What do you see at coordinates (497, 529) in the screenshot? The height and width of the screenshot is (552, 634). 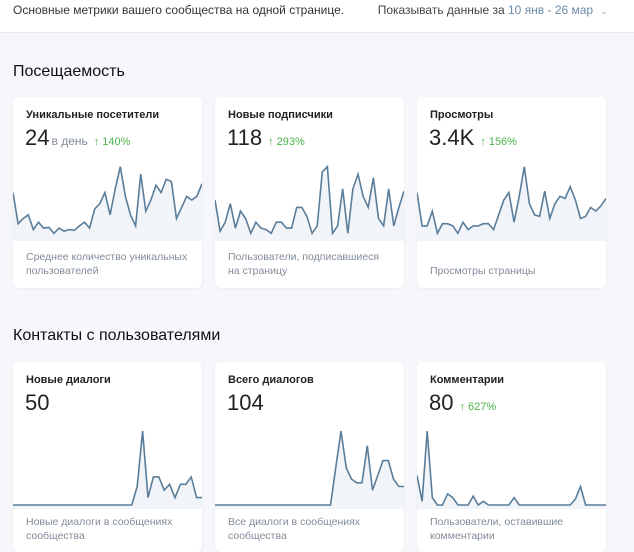 I see `card-description: Пользователи, оставившие комментарии` at bounding box center [497, 529].